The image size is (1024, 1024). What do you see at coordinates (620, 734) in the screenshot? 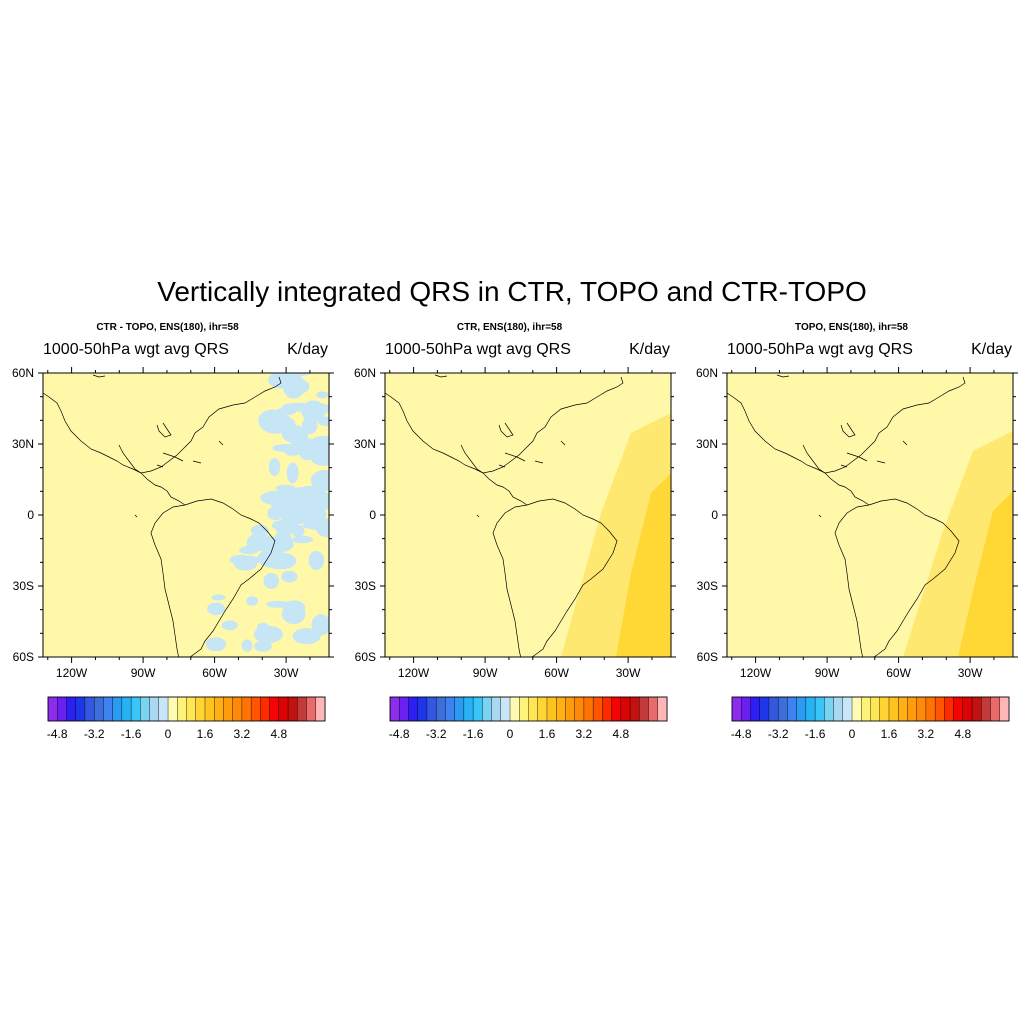
I see `colorbar-tick-label: 4.8` at bounding box center [620, 734].